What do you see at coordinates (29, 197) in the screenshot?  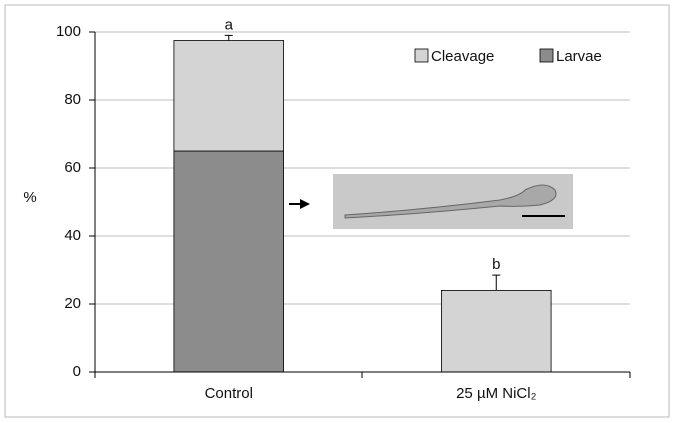 I see `y-axis-label: %` at bounding box center [29, 197].